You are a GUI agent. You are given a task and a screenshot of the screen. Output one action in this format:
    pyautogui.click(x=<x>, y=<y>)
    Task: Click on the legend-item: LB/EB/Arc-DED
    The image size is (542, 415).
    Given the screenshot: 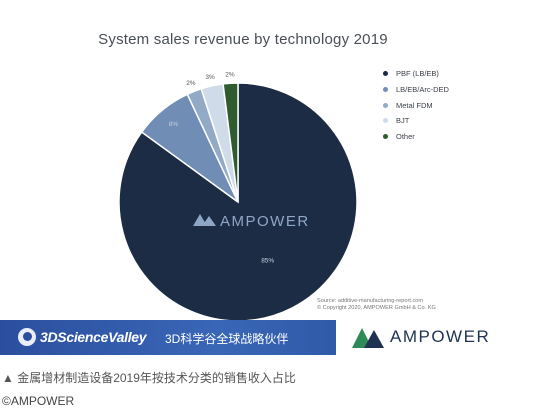 What is the action you would take?
    pyautogui.click(x=416, y=90)
    